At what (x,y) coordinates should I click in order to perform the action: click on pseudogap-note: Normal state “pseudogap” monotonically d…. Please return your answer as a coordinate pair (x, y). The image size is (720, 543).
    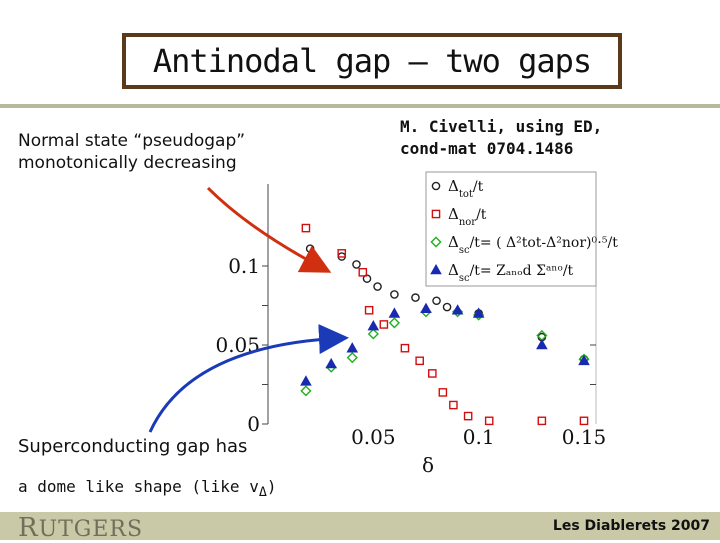
    Looking at the image, I should click on (131, 152).